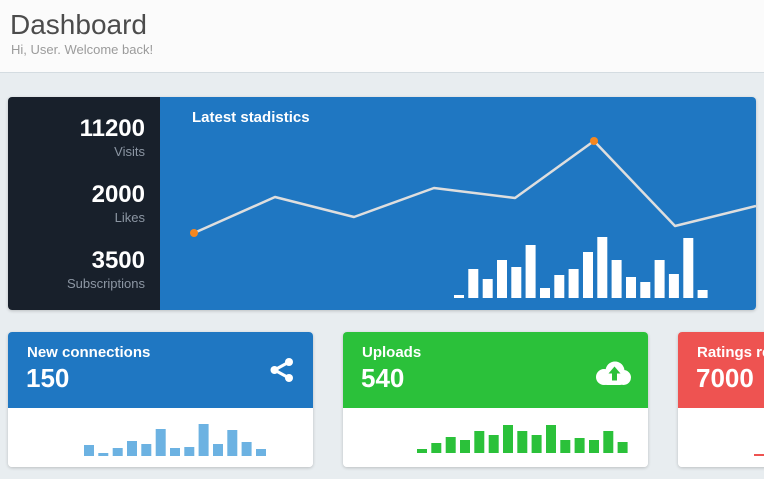 Image resolution: width=764 pixels, height=479 pixels. I want to click on card-value: 7000, so click(725, 378).